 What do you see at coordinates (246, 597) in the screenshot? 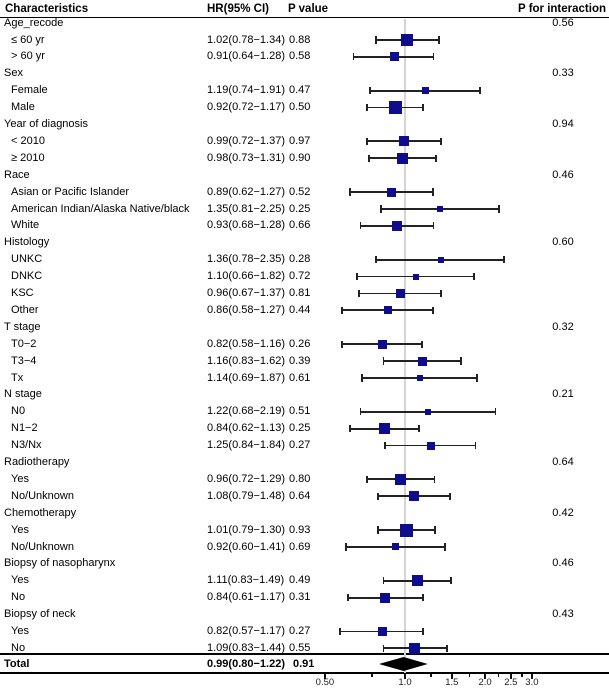
I see `row-hr-ci: 0.84(0.61−1.17)` at bounding box center [246, 597].